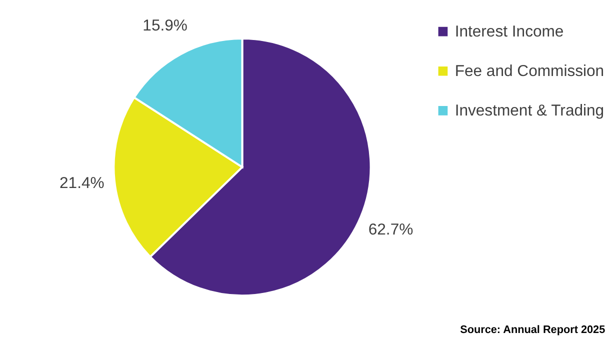 The height and width of the screenshot is (343, 615). What do you see at coordinates (509, 32) in the screenshot?
I see `legend-label: Interest Income` at bounding box center [509, 32].